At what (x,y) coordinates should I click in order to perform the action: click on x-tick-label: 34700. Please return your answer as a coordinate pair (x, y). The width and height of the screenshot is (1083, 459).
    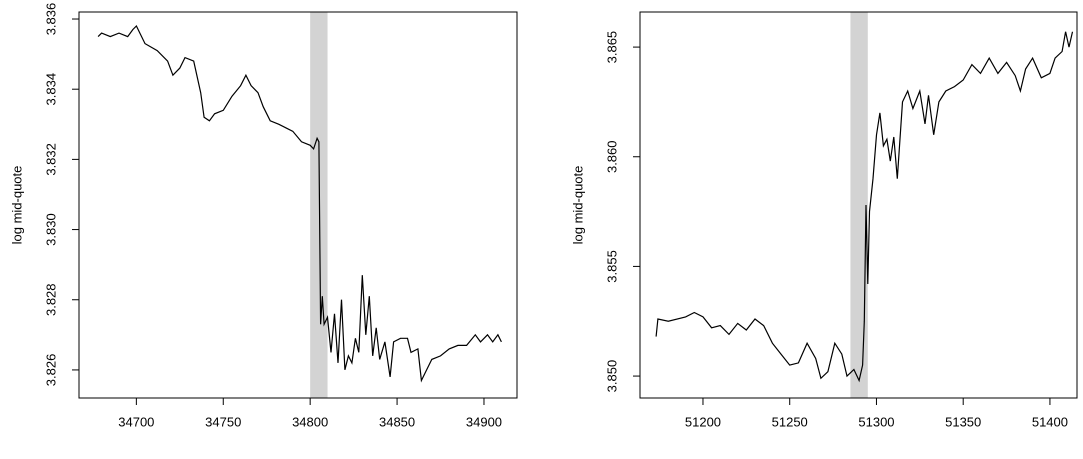
    Looking at the image, I should click on (136, 421).